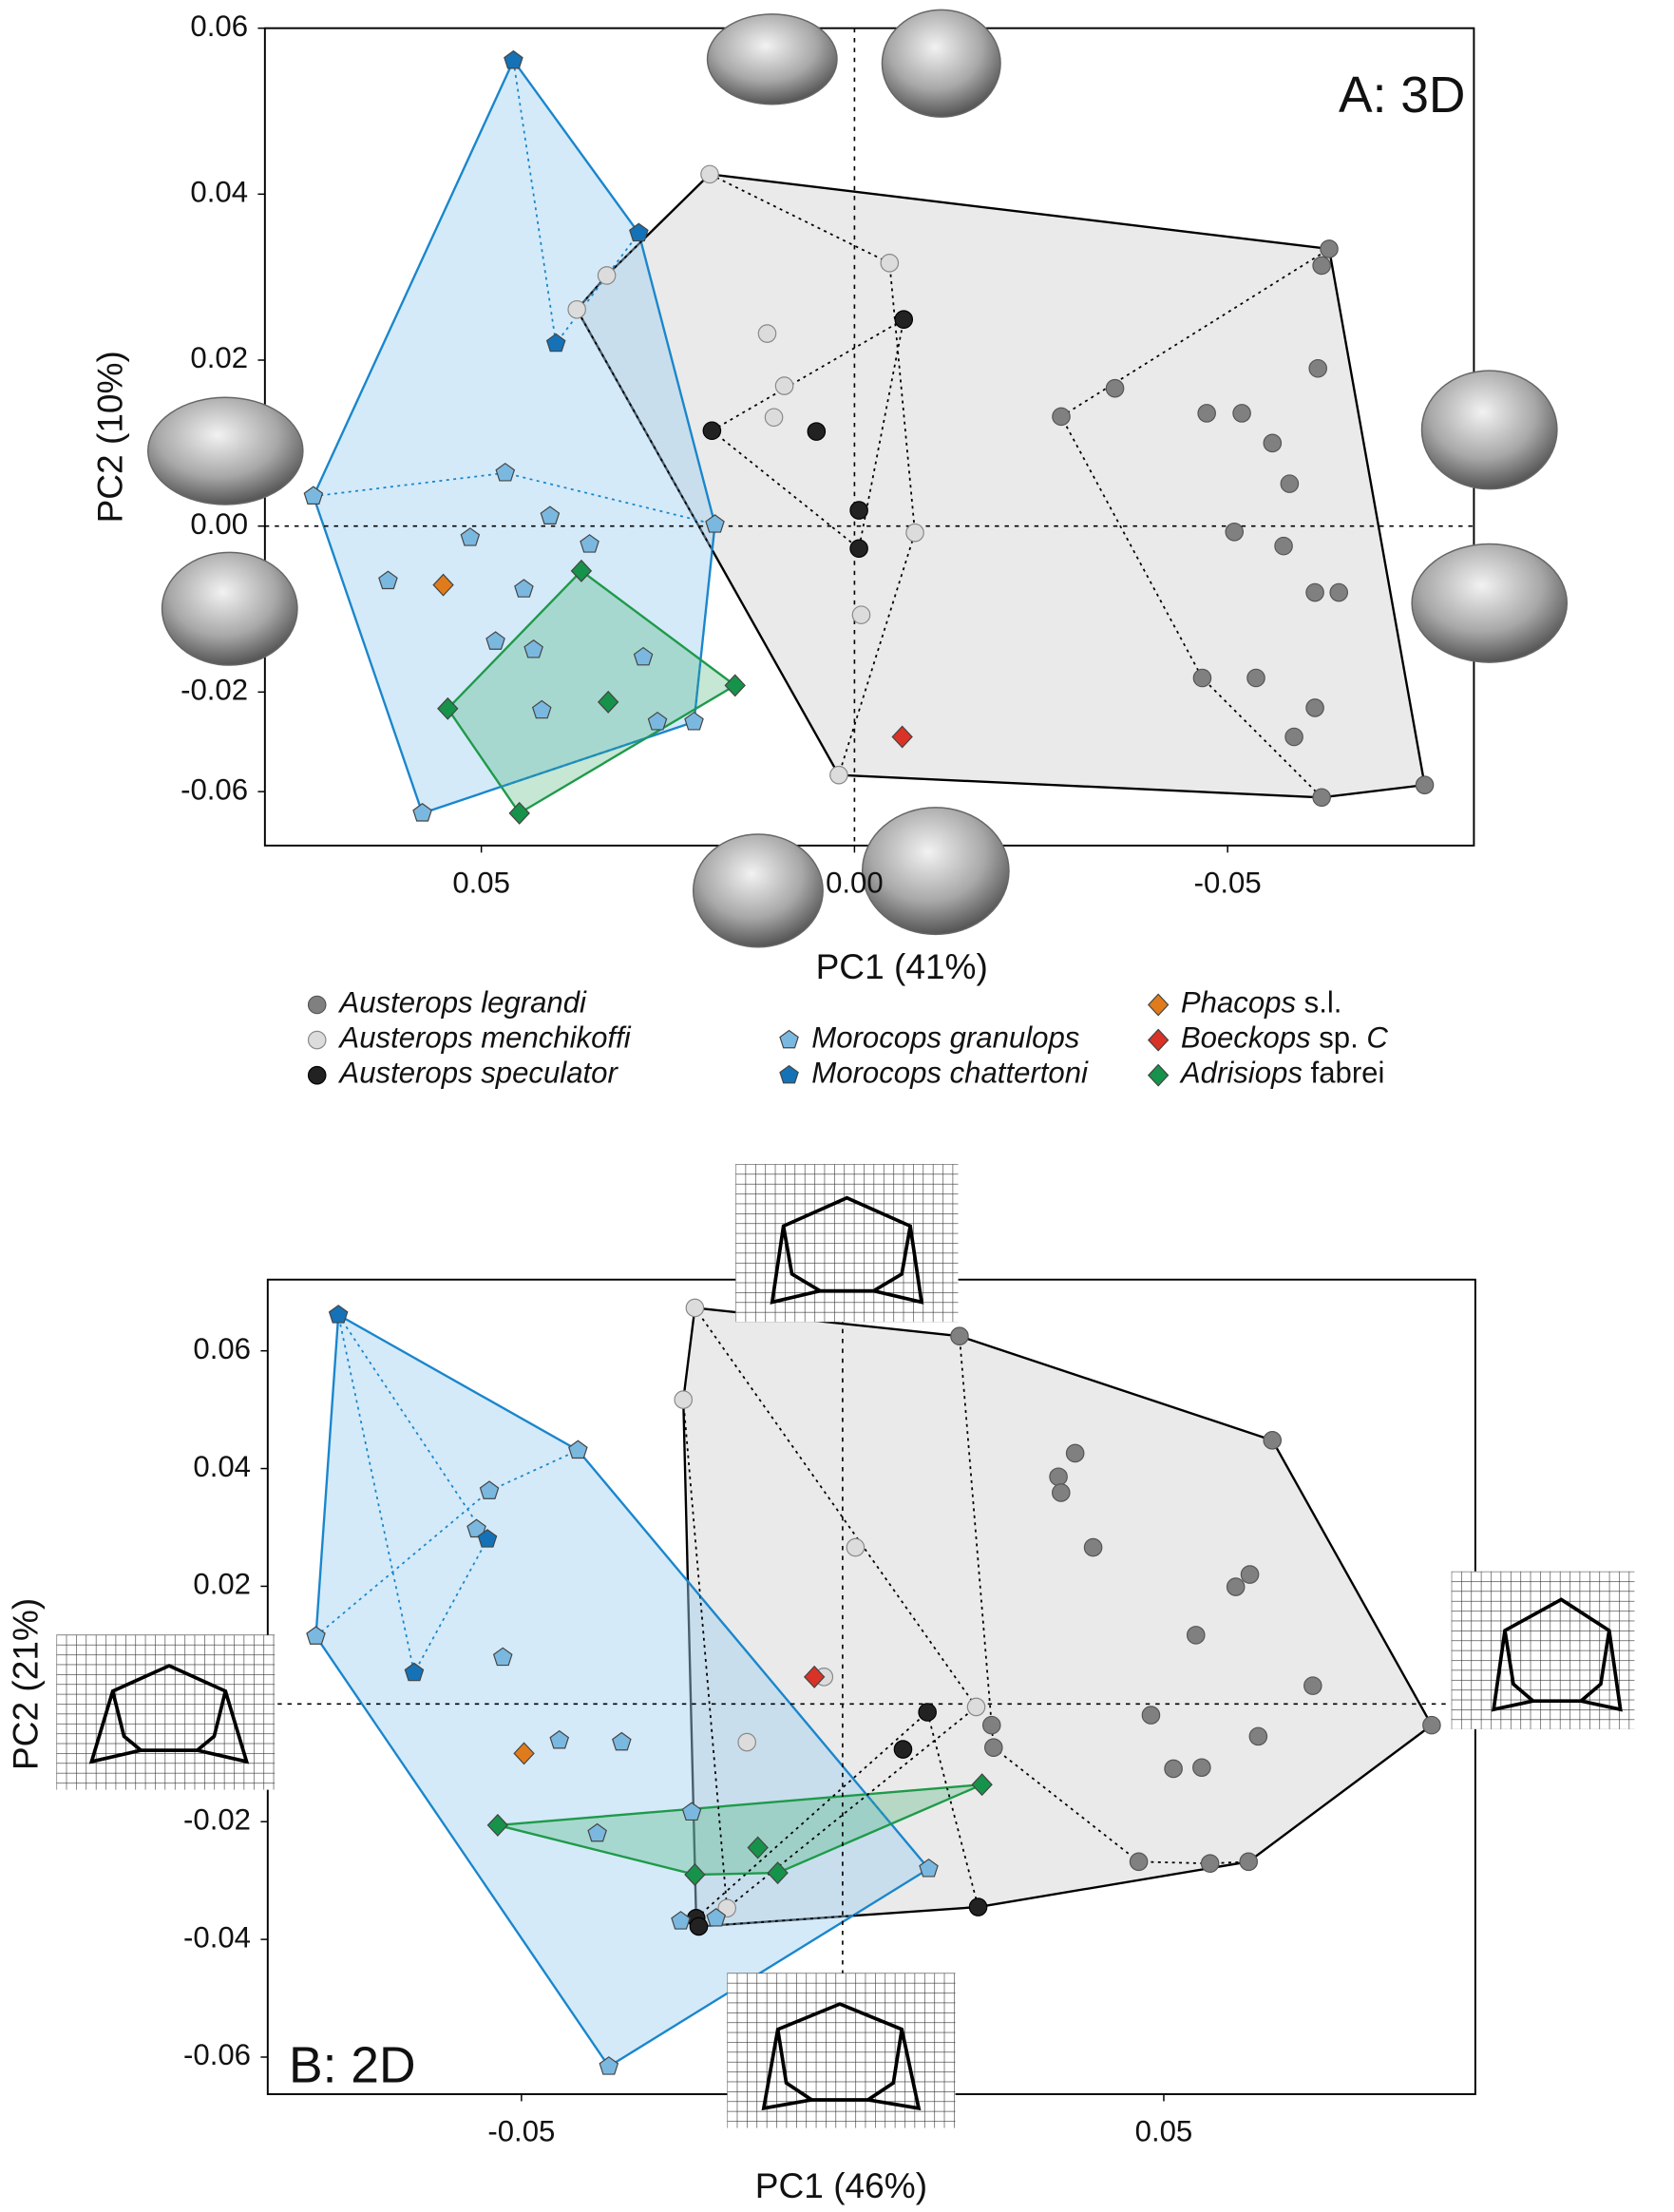  What do you see at coordinates (1246, 1038) in the screenshot?
I see `legend-word: Boeckops` at bounding box center [1246, 1038].